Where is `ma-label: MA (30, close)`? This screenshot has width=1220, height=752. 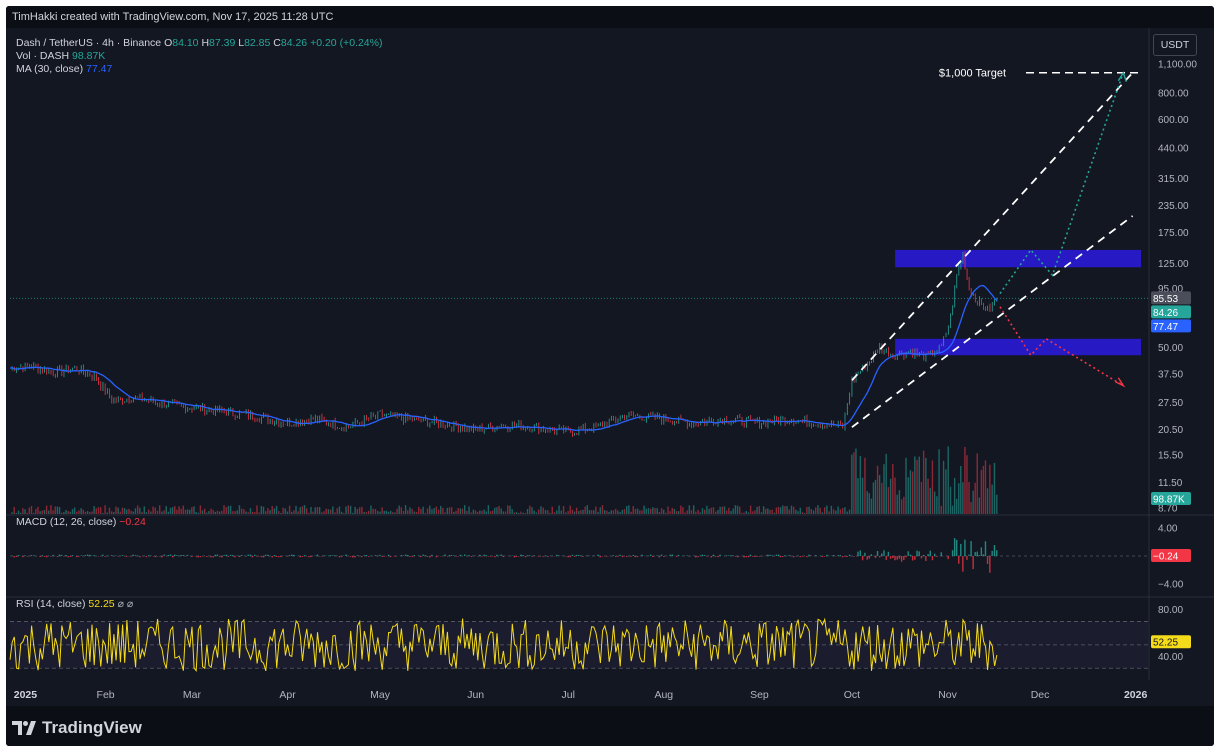
ma-label: MA (30, close) is located at coordinates (50, 69).